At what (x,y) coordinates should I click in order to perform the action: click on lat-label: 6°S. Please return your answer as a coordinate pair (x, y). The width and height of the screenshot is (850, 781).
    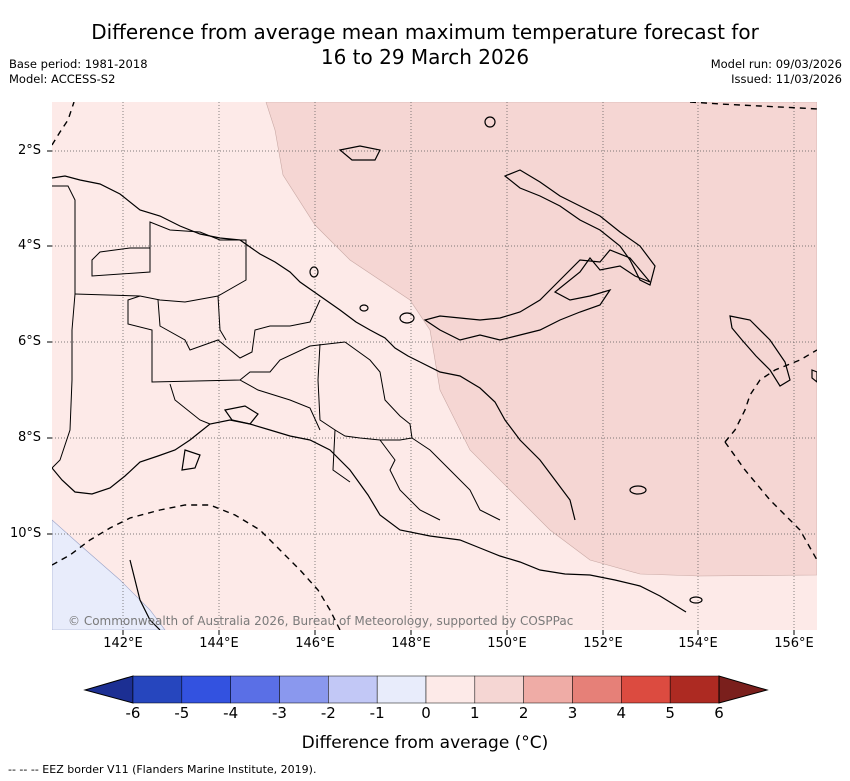
    Looking at the image, I should click on (30, 341).